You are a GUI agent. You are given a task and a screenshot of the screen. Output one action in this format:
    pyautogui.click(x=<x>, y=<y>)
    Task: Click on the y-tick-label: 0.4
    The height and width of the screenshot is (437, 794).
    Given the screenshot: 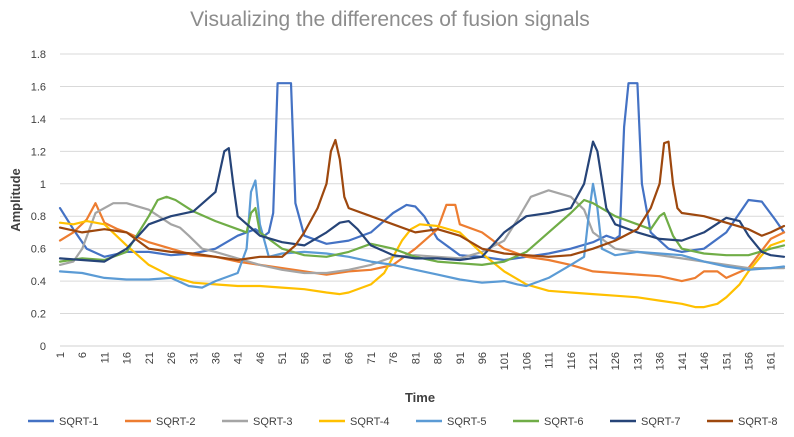 What is the action you would take?
    pyautogui.click(x=38, y=282)
    